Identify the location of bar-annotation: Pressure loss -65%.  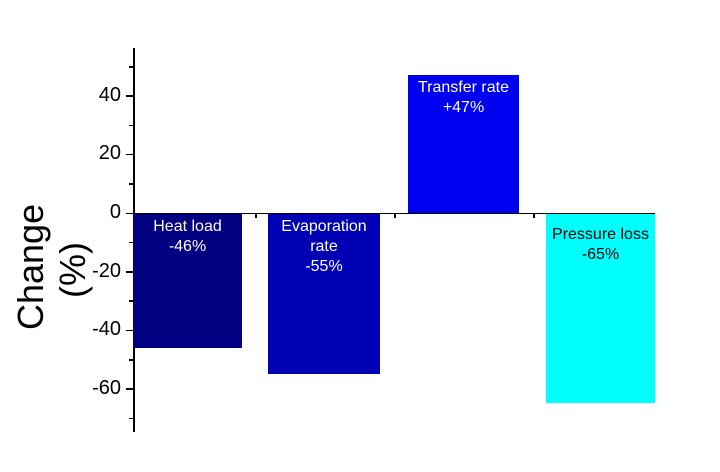
(600, 244).